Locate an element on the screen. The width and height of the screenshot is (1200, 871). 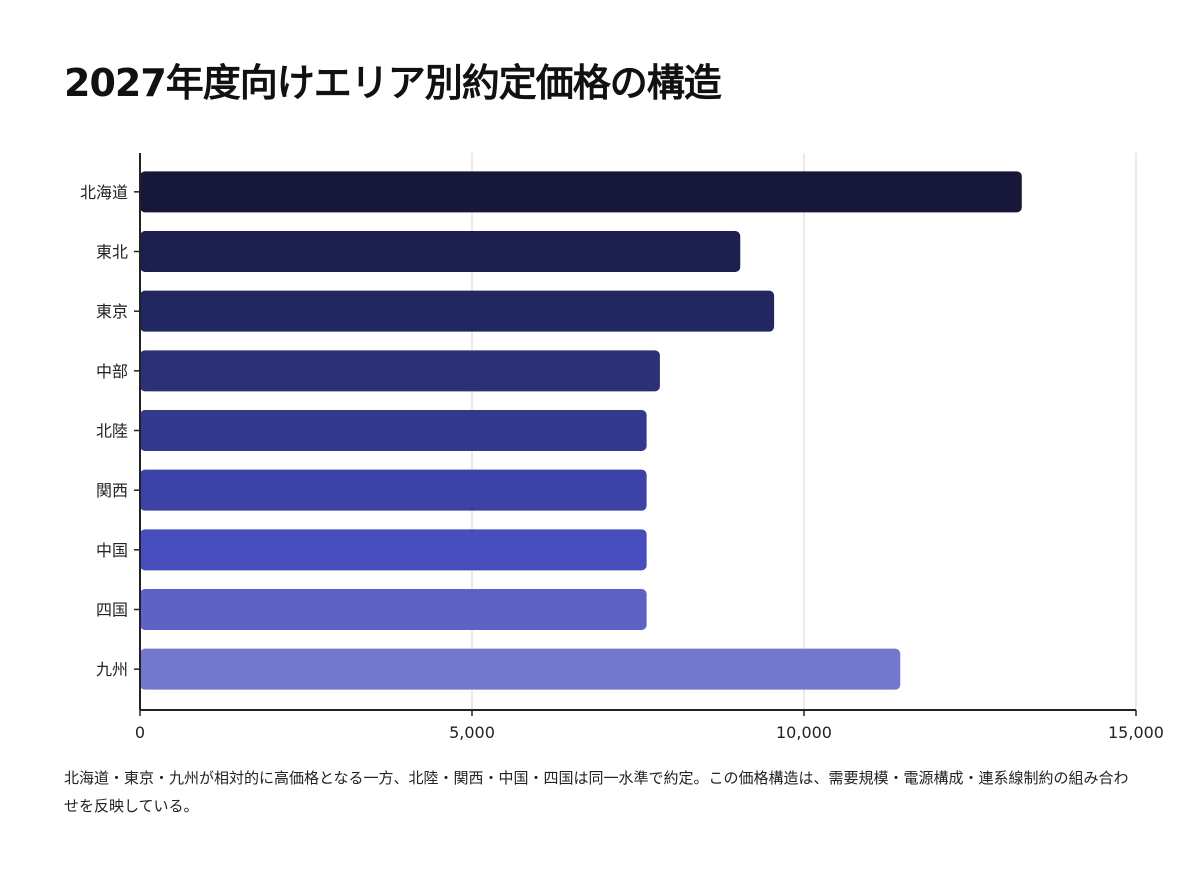
y-tick-label: 東京 is located at coordinates (112, 311).